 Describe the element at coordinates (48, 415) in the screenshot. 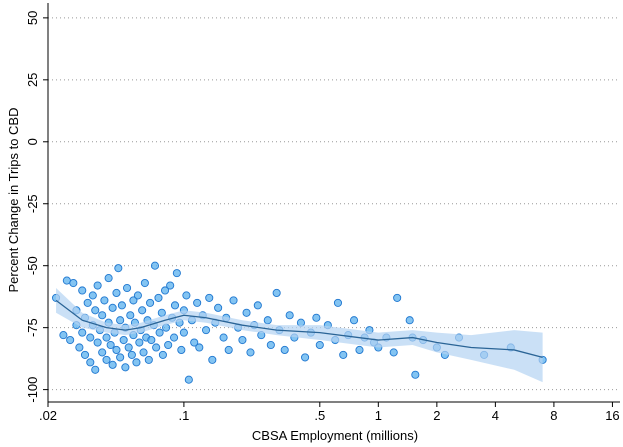

I see `x-tick-label: .02` at that location.